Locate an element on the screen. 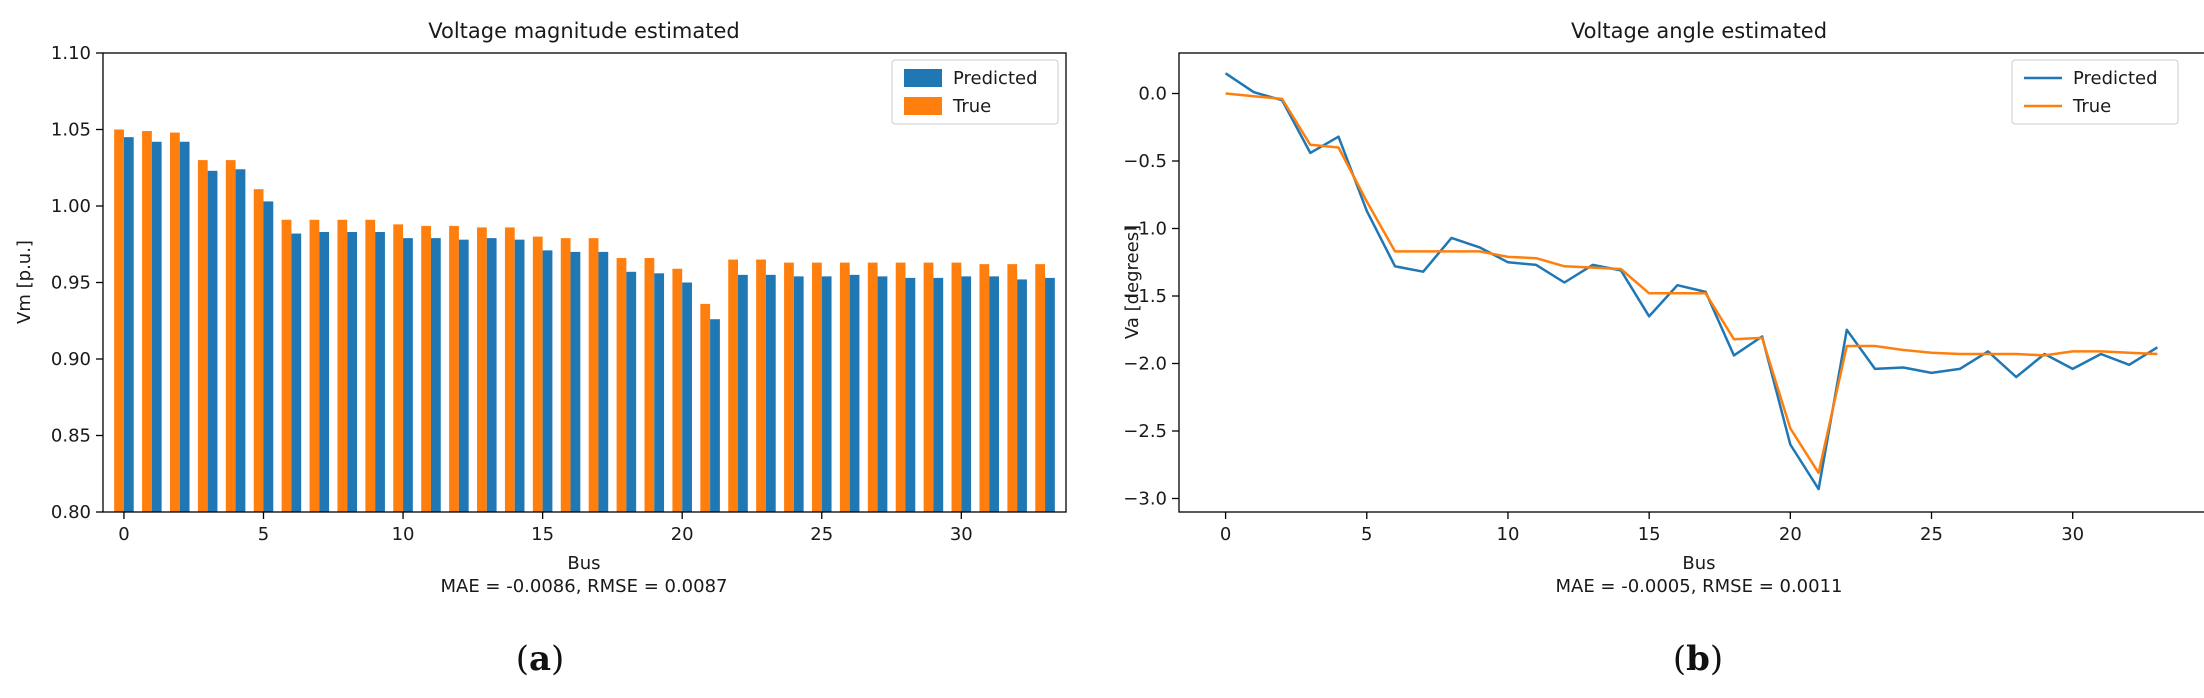 Image resolution: width=2204 pixels, height=698 pixels. y-tick-label: 0.95 is located at coordinates (71, 283).